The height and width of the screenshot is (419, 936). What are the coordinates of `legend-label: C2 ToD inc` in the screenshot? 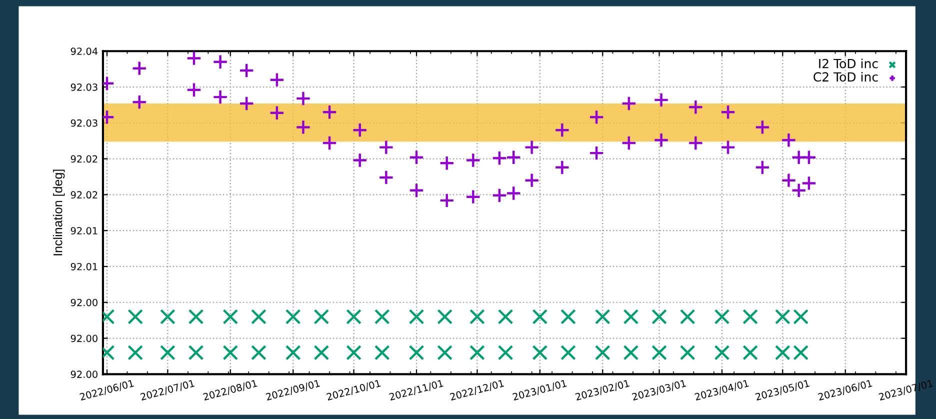 It's located at (846, 77).